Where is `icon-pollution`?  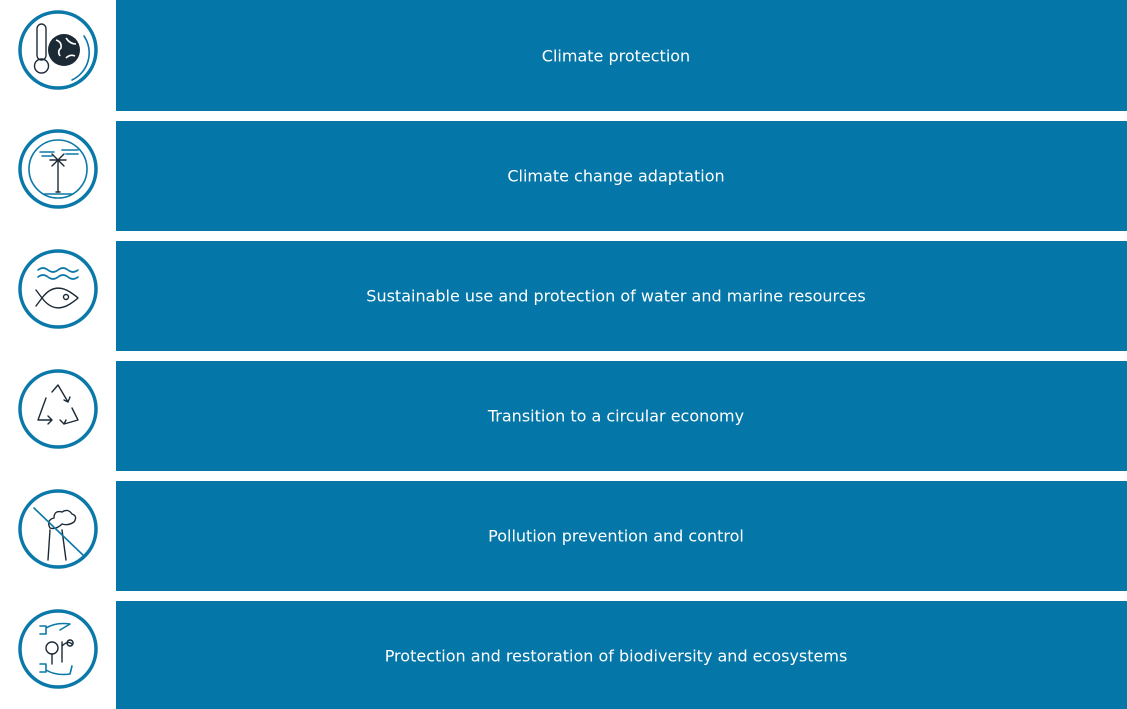 icon-pollution is located at coordinates (58, 529).